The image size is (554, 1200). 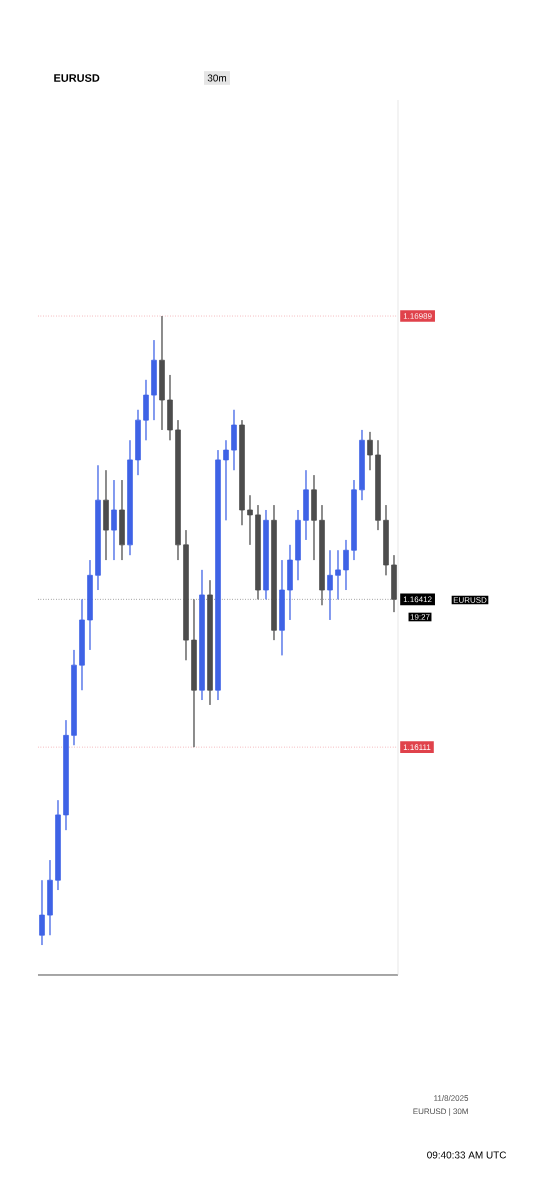 I want to click on chart-title: EURUSD, so click(x=77, y=78).